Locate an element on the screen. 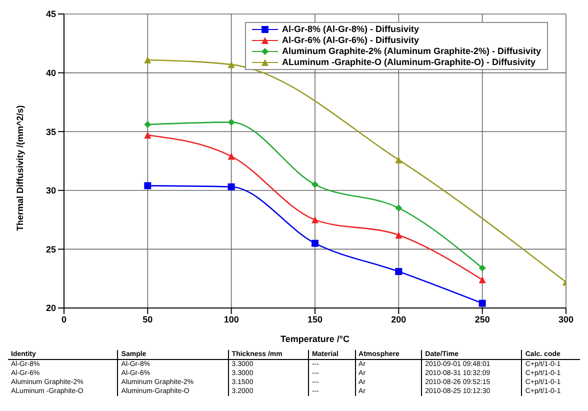 The image size is (588, 411). y-axis-title: Thermal Diffusivity /(mm^2/s) is located at coordinates (20, 168).